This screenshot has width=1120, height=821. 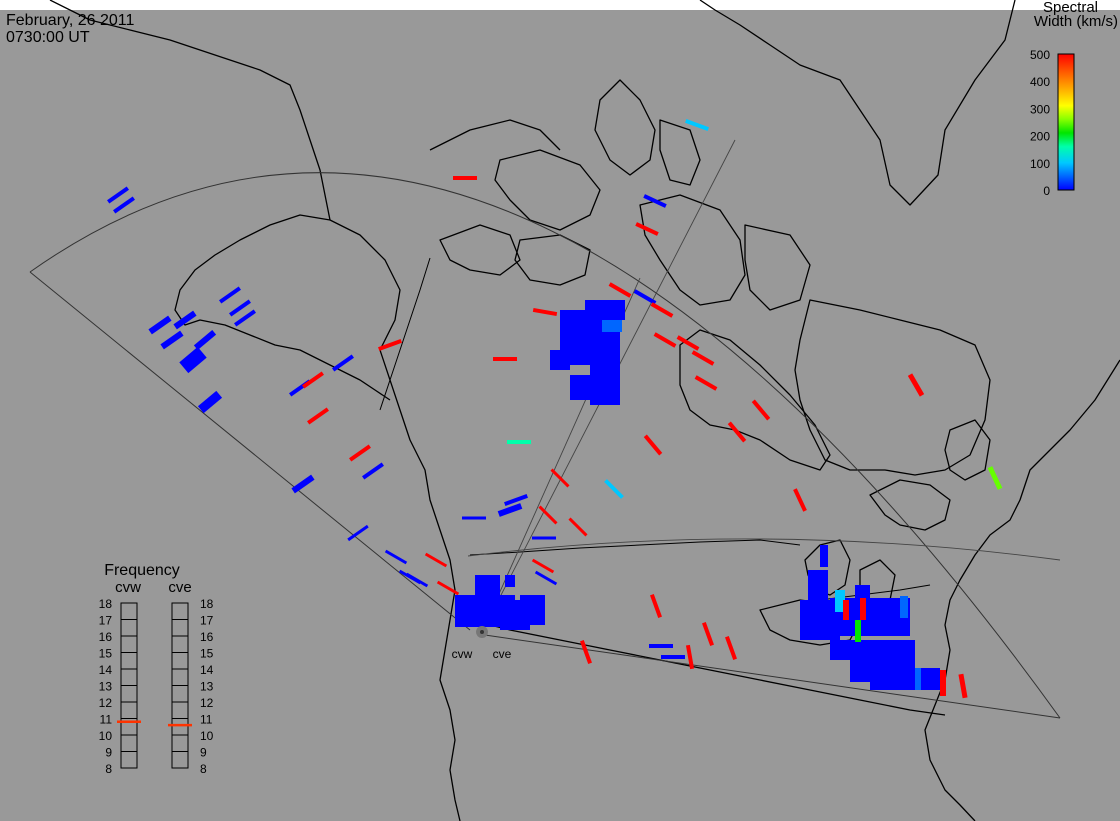 I want to click on colorbar-tick-label: 500, so click(x=1040, y=55).